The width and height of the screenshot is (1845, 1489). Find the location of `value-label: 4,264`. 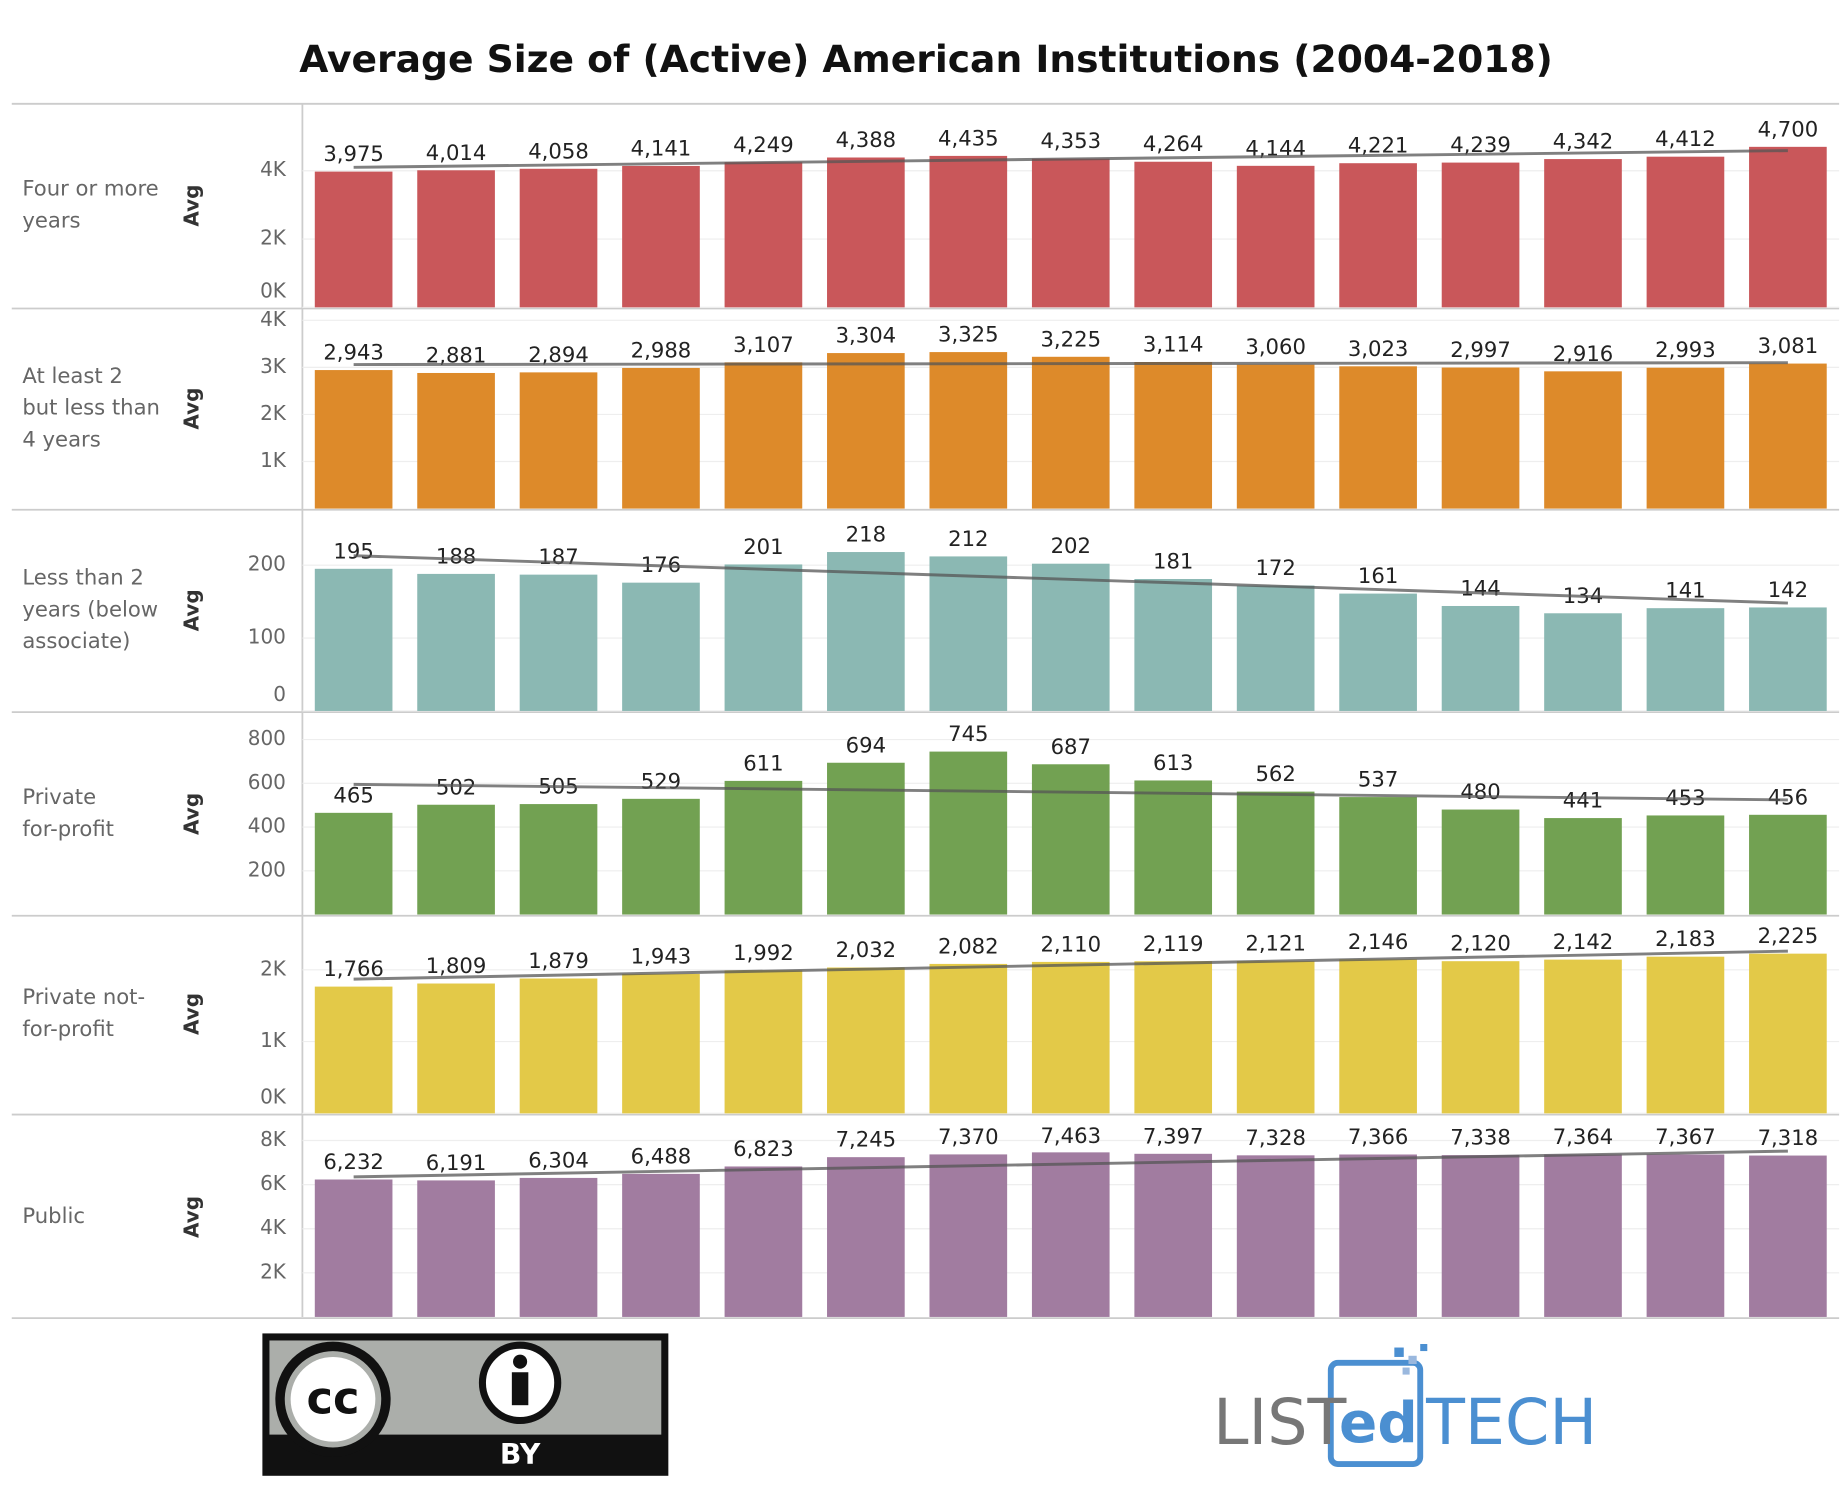

value-label: 4,264 is located at coordinates (1173, 143).